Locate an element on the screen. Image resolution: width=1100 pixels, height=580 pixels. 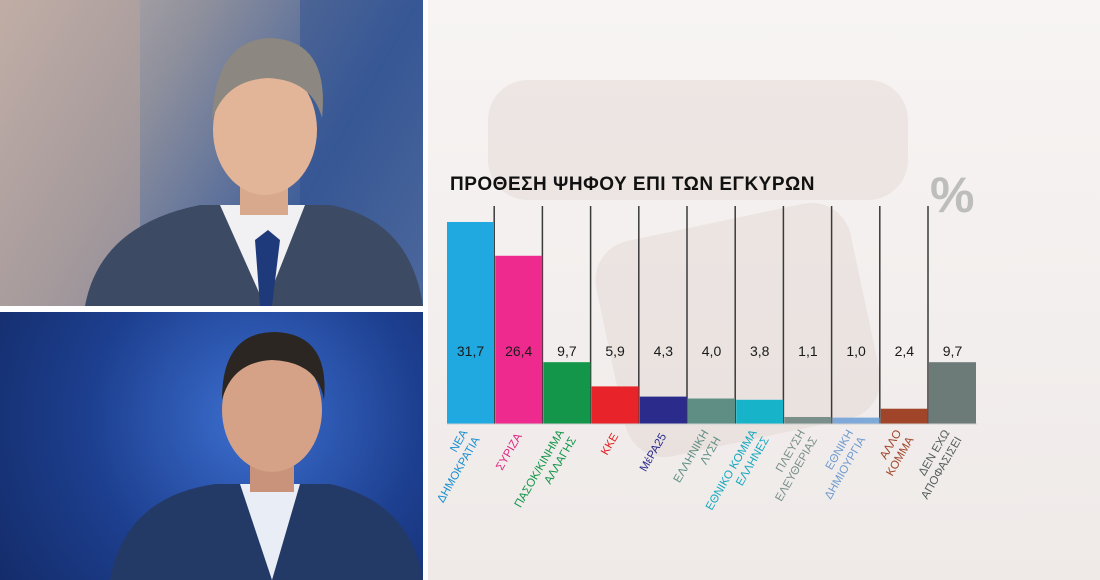
bar-value-label: 1,0 is located at coordinates (856, 351).